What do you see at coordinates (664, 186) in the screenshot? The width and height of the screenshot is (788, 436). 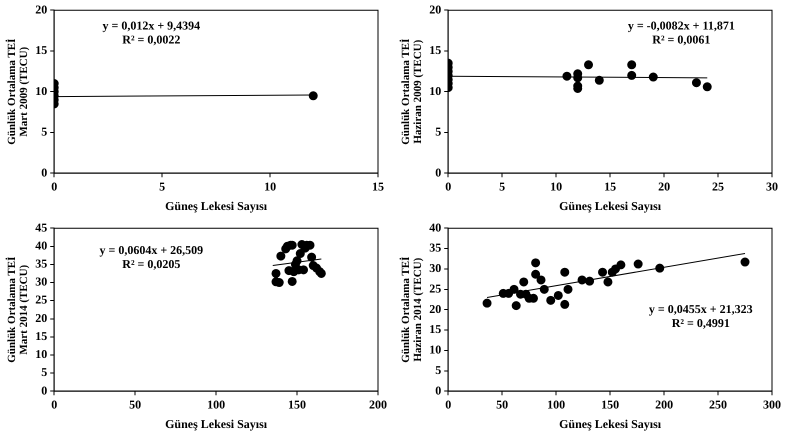 I see `x-tick-label: 20` at bounding box center [664, 186].